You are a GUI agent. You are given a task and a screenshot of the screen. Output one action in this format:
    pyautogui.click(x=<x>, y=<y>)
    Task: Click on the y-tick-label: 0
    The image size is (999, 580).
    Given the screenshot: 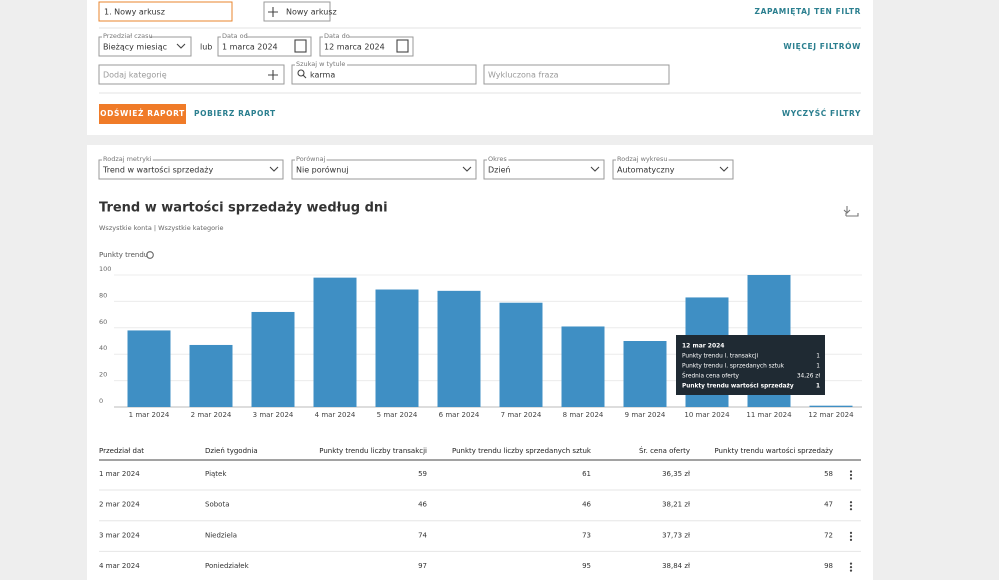 What is the action you would take?
    pyautogui.click(x=101, y=401)
    